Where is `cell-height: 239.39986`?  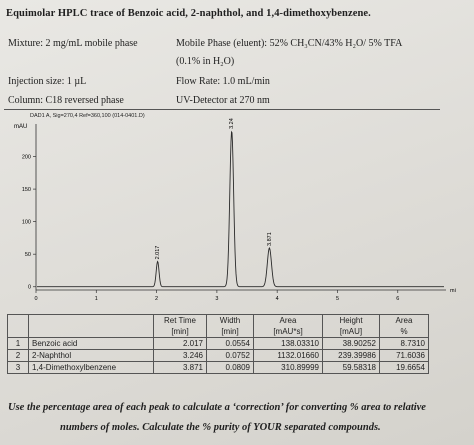 cell-height: 239.39986 is located at coordinates (351, 355).